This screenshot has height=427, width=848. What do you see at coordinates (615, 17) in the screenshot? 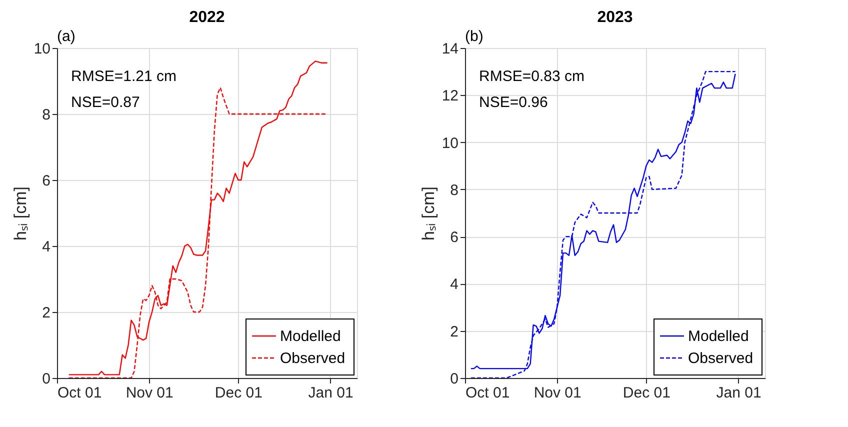
I see `chart-title: 2023` at bounding box center [615, 17].